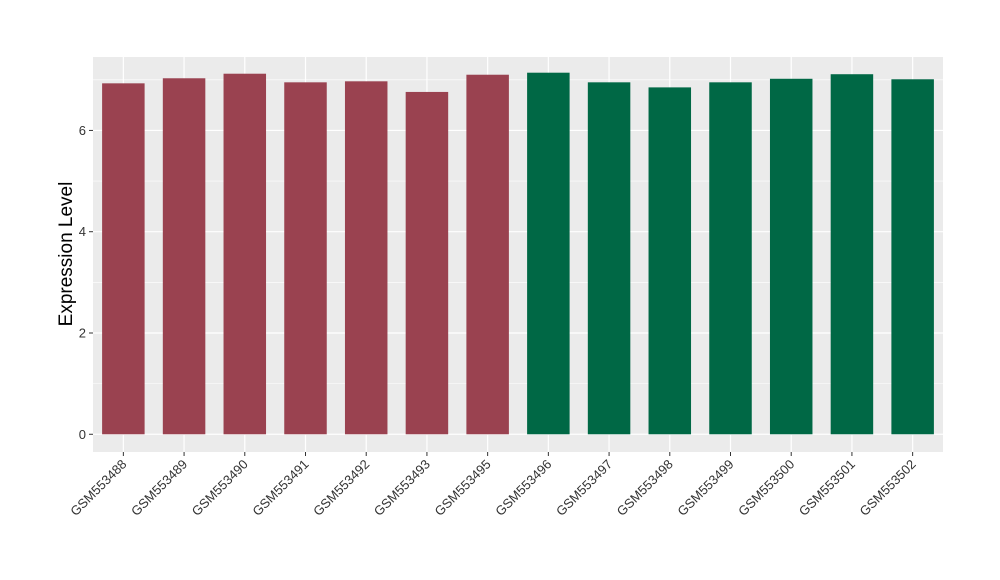 The image size is (1000, 580). Describe the element at coordinates (705, 488) in the screenshot. I see `x-tick-label: GSM553499` at that location.